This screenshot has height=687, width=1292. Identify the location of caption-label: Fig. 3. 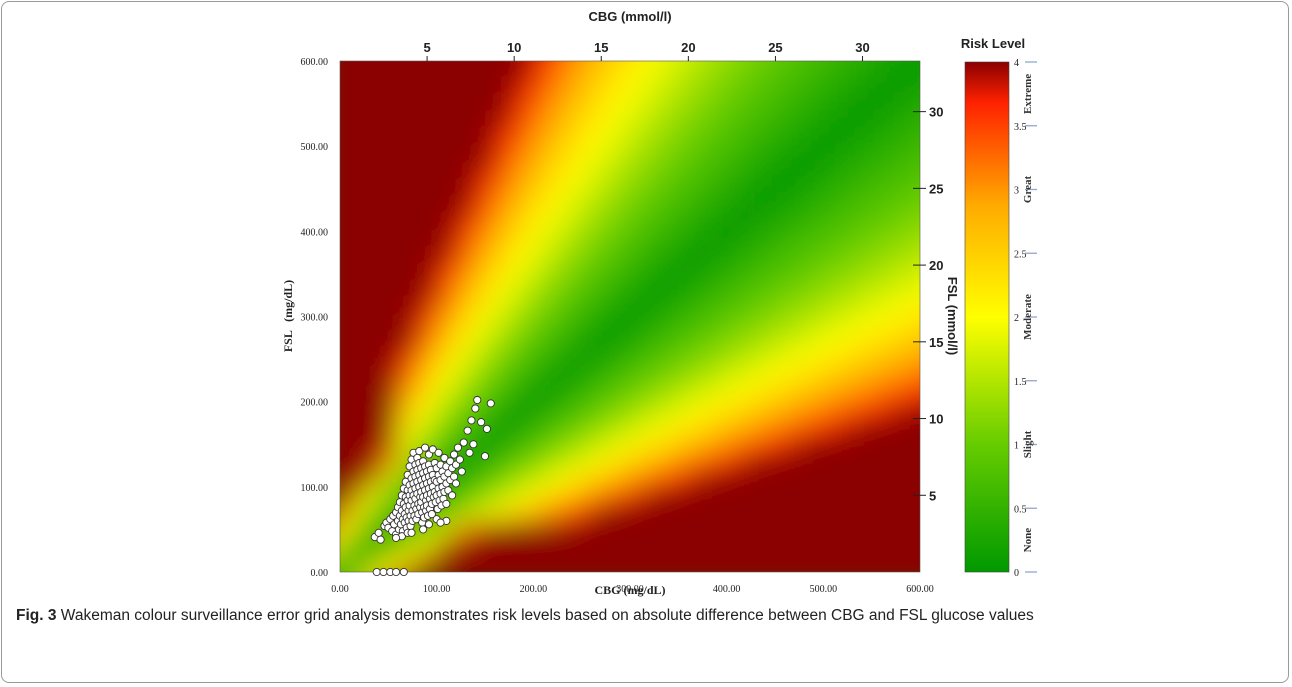
(36, 615).